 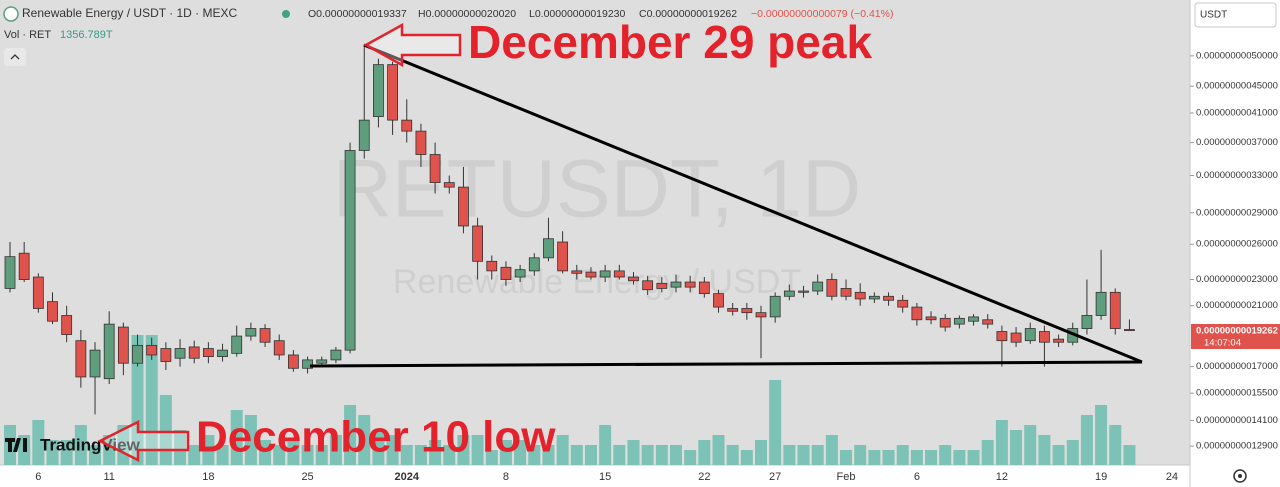 I want to click on last-price-label: 0.00000000019262 14:07:04, so click(x=1235, y=336).